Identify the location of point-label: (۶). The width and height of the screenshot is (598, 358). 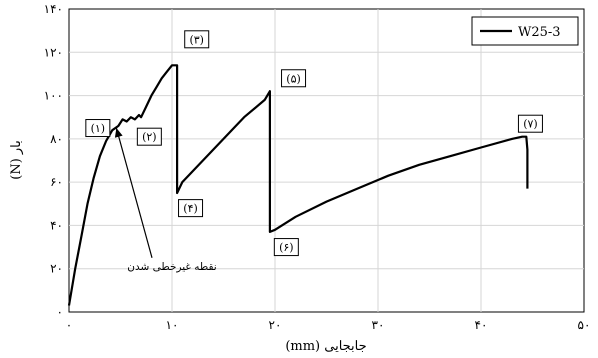
(286, 247).